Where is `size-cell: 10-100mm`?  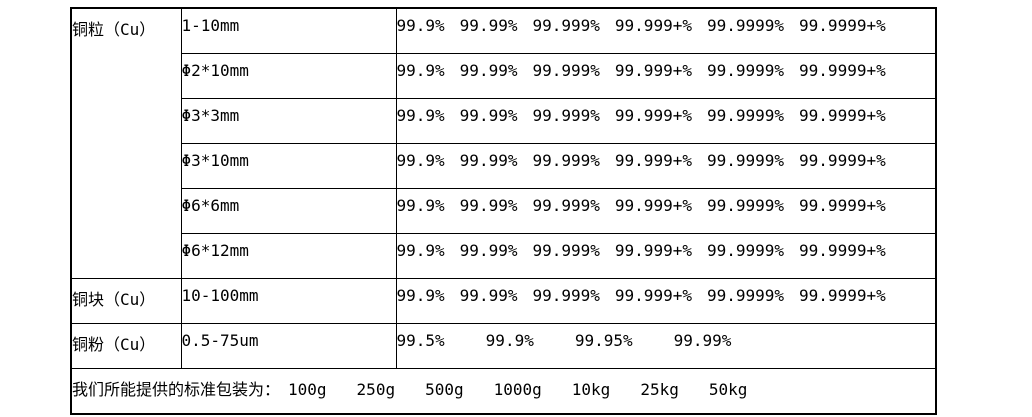
size-cell: 10-100mm is located at coordinates (288, 301).